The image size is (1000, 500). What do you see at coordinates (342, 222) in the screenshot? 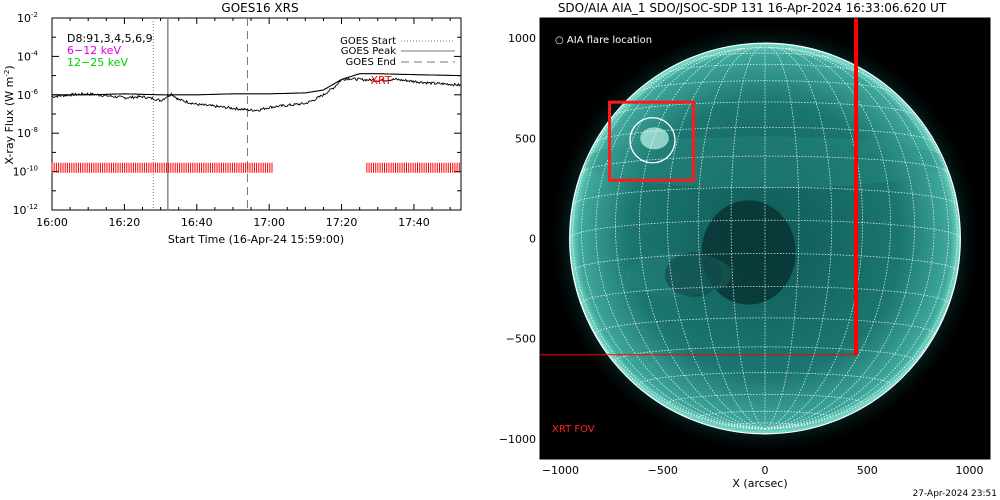
I see `goes-x-tick-label: 17:20` at bounding box center [342, 222].